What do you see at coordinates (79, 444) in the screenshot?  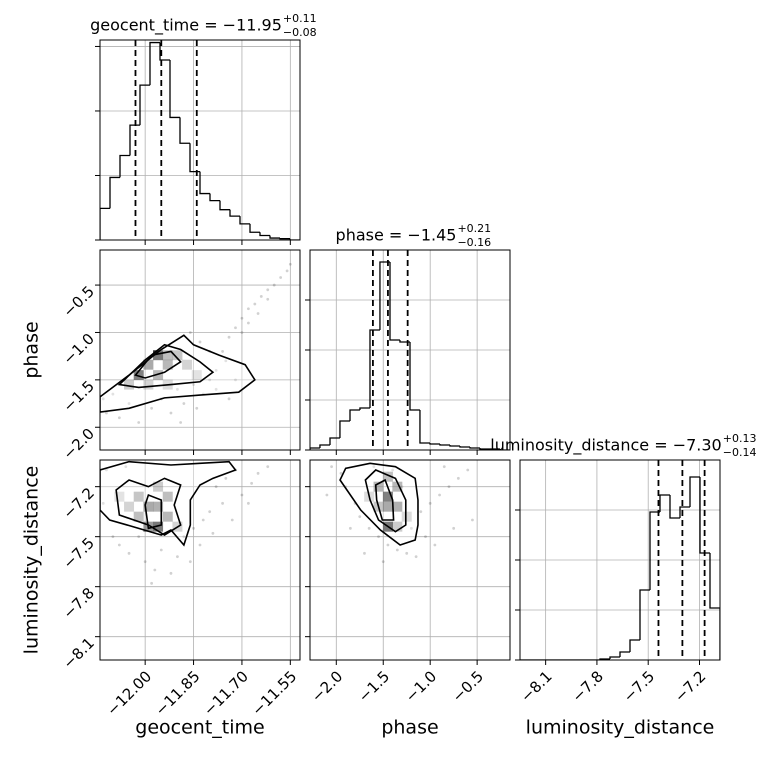 I see `y-tick-label: −2.0` at bounding box center [79, 444].